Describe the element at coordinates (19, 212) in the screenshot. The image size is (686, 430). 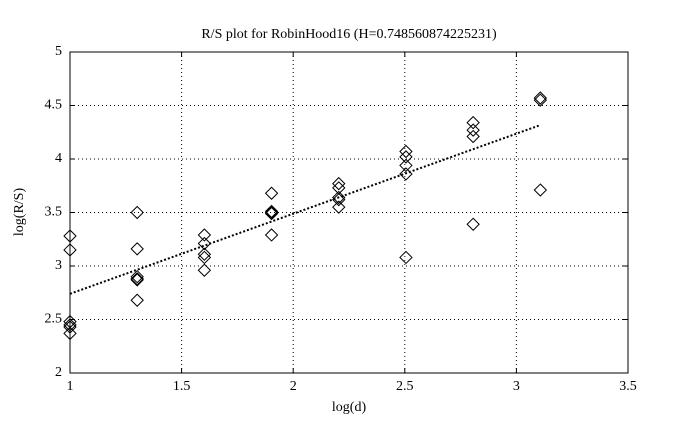
I see `y-axis-label: log(R/S)` at that location.